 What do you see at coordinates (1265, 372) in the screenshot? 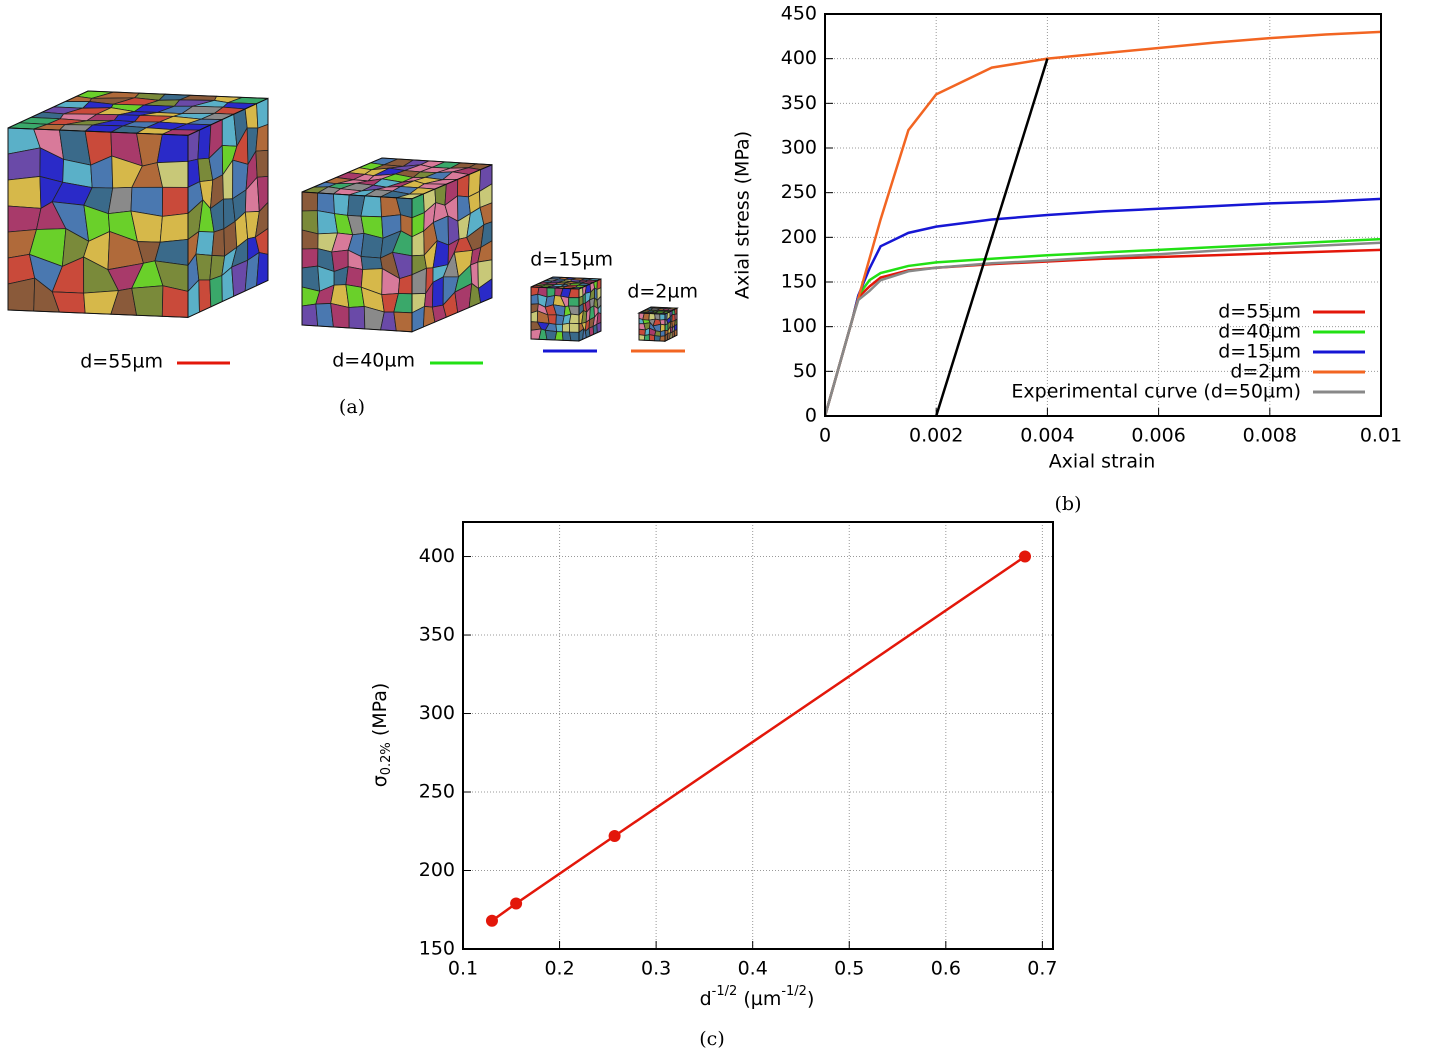
I see `legend-label: d=2µm` at bounding box center [1265, 372].